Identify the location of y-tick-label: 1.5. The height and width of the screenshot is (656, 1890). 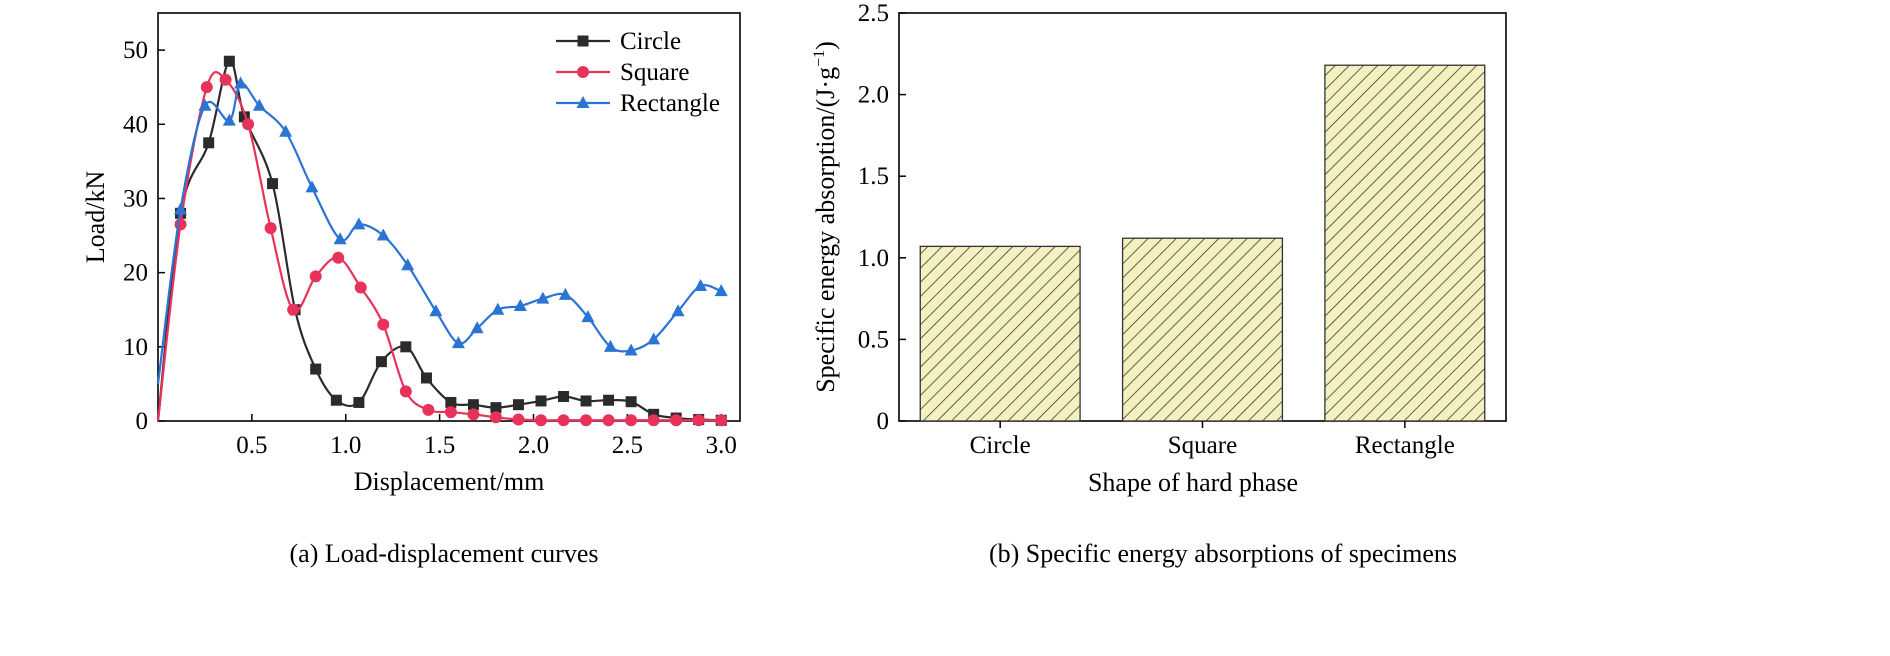
(873, 176).